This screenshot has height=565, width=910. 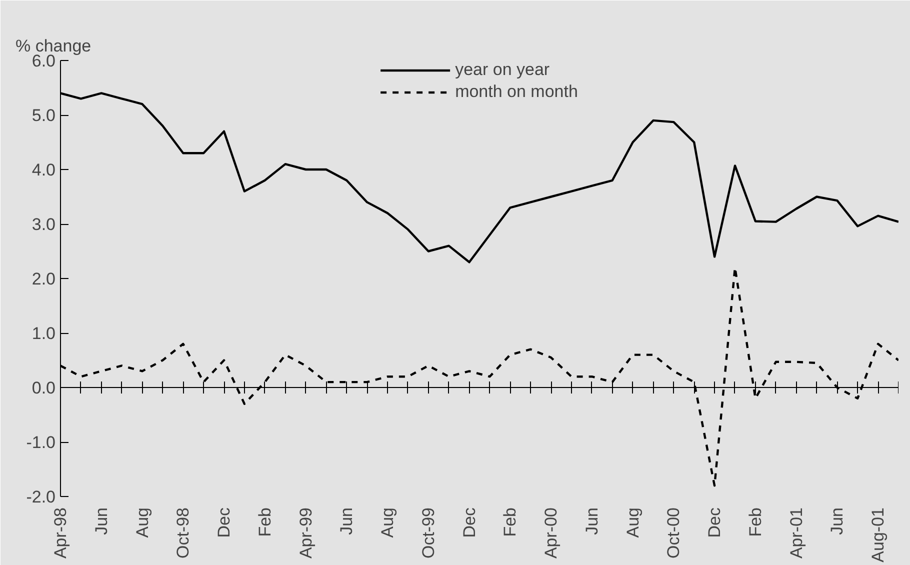 What do you see at coordinates (44, 170) in the screenshot?
I see `y-tick-label: 4.0` at bounding box center [44, 170].